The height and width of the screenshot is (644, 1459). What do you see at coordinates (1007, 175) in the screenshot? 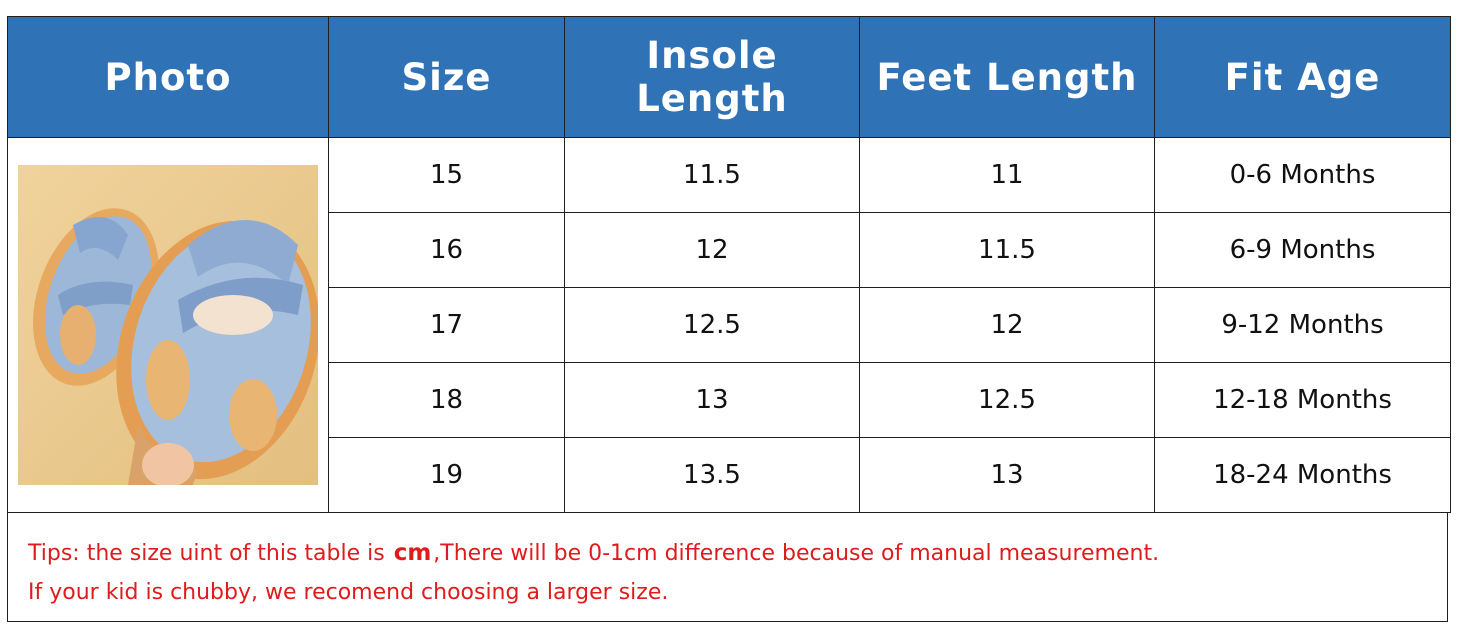
I see `feet-cell: 11` at bounding box center [1007, 175].